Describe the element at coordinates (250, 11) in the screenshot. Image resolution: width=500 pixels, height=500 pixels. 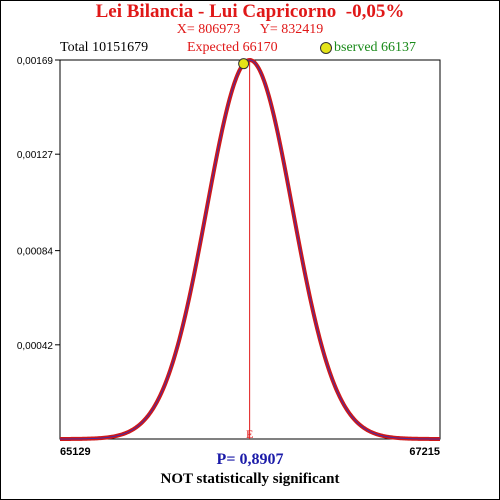
I see `chart-title: Lei Bilancia - Lui Capricorno -0,05%` at that location.